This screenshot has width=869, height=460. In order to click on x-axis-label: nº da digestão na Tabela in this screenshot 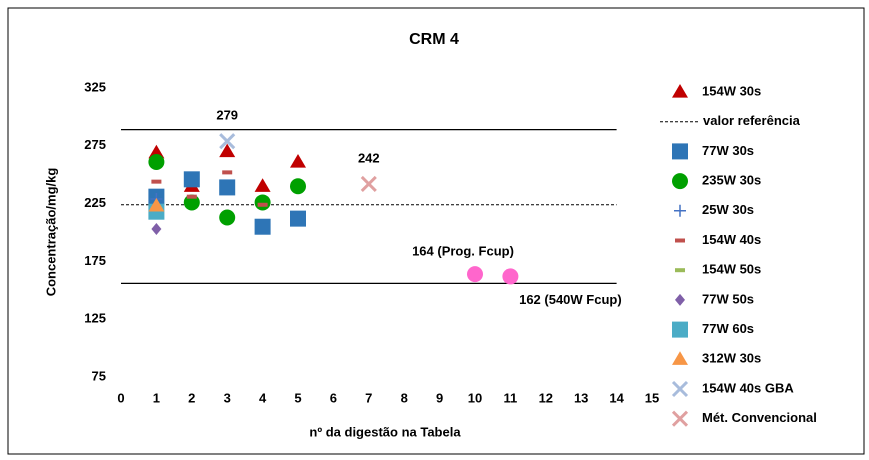, I will do `click(385, 431)`.